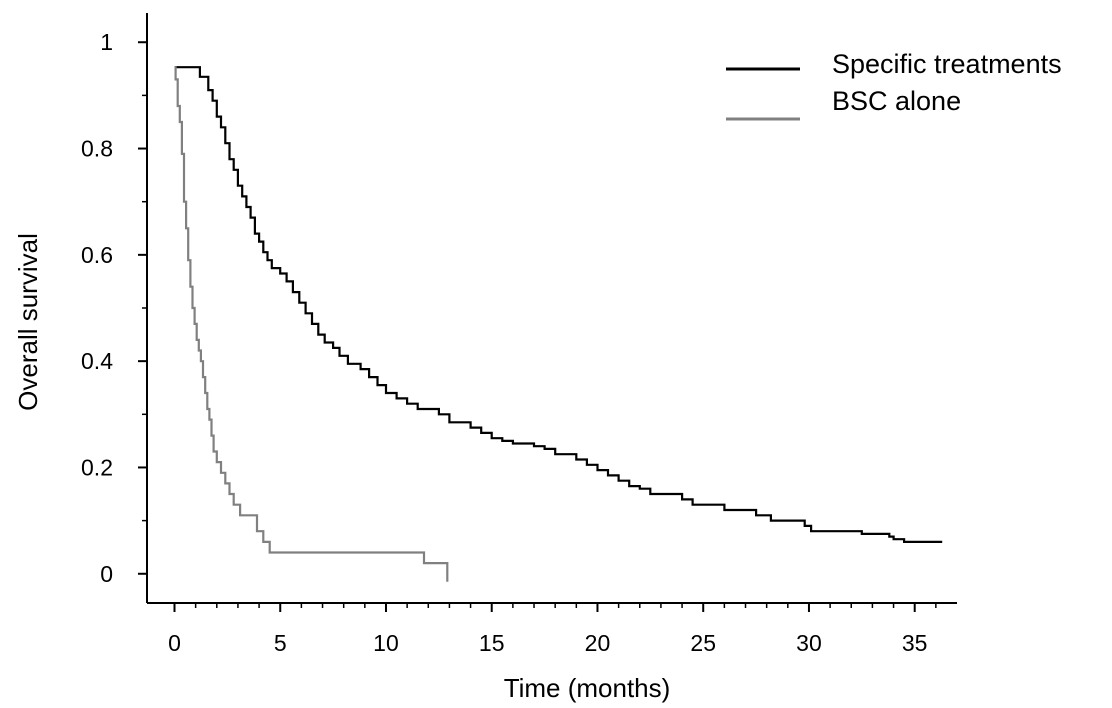  What do you see at coordinates (106, 574) in the screenshot?
I see `y-tick-label-0: 0` at bounding box center [106, 574].